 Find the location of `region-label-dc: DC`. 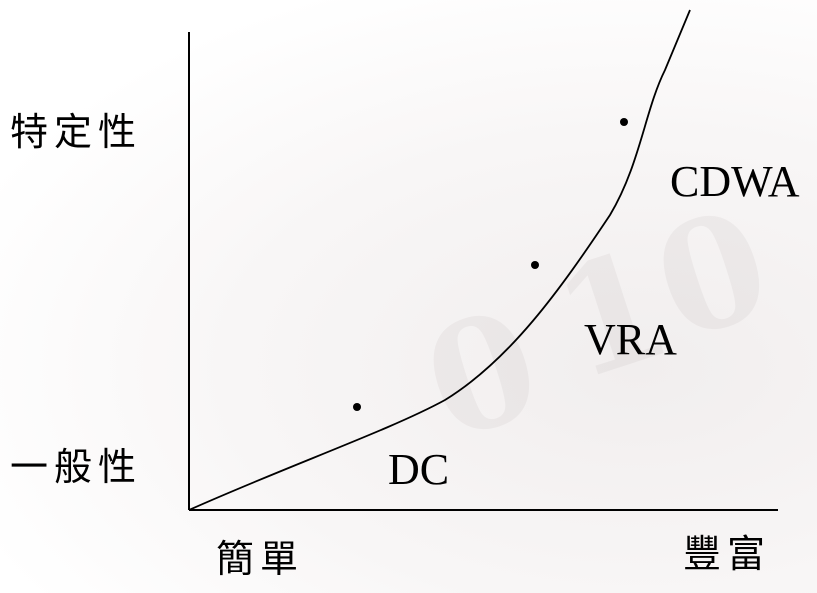

region-label-dc: DC is located at coordinates (419, 469).